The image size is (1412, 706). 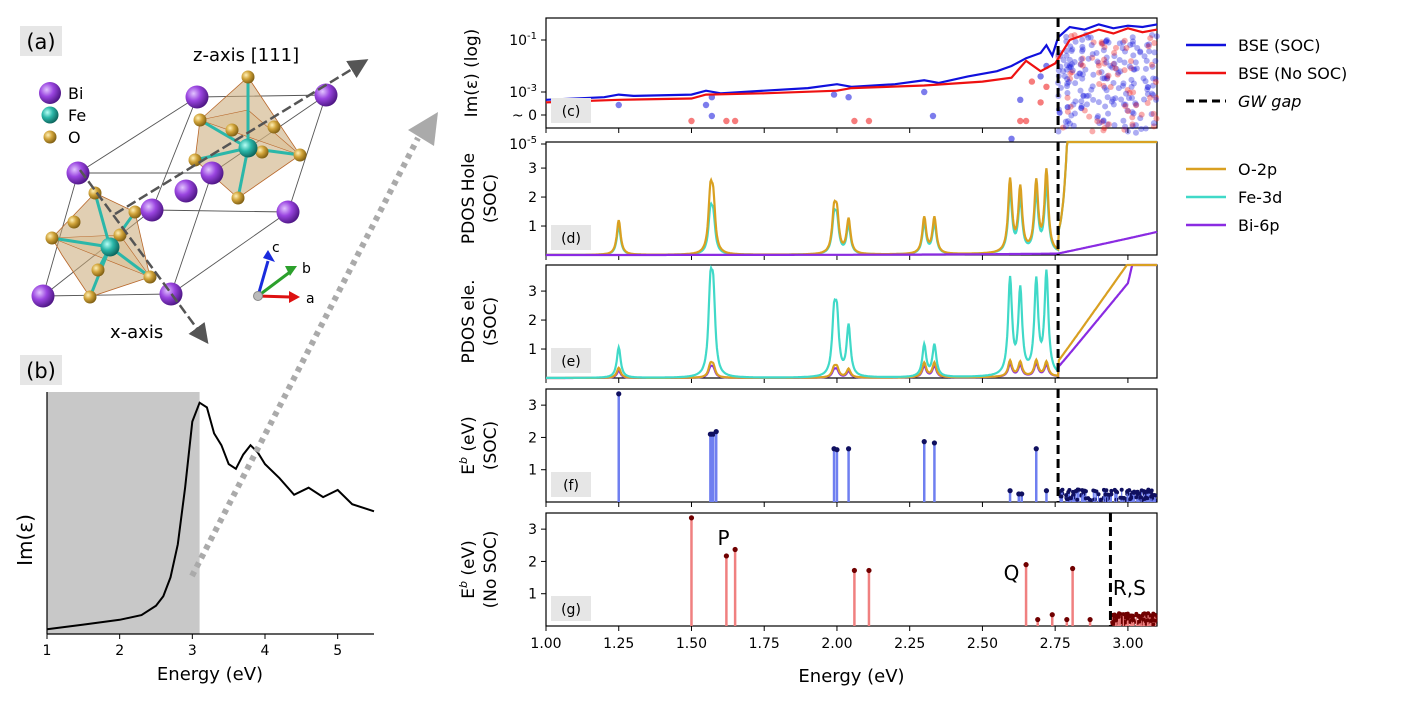 What do you see at coordinates (192, 651) in the screenshot?
I see `panel-b-xtick-label: 3` at bounding box center [192, 651].